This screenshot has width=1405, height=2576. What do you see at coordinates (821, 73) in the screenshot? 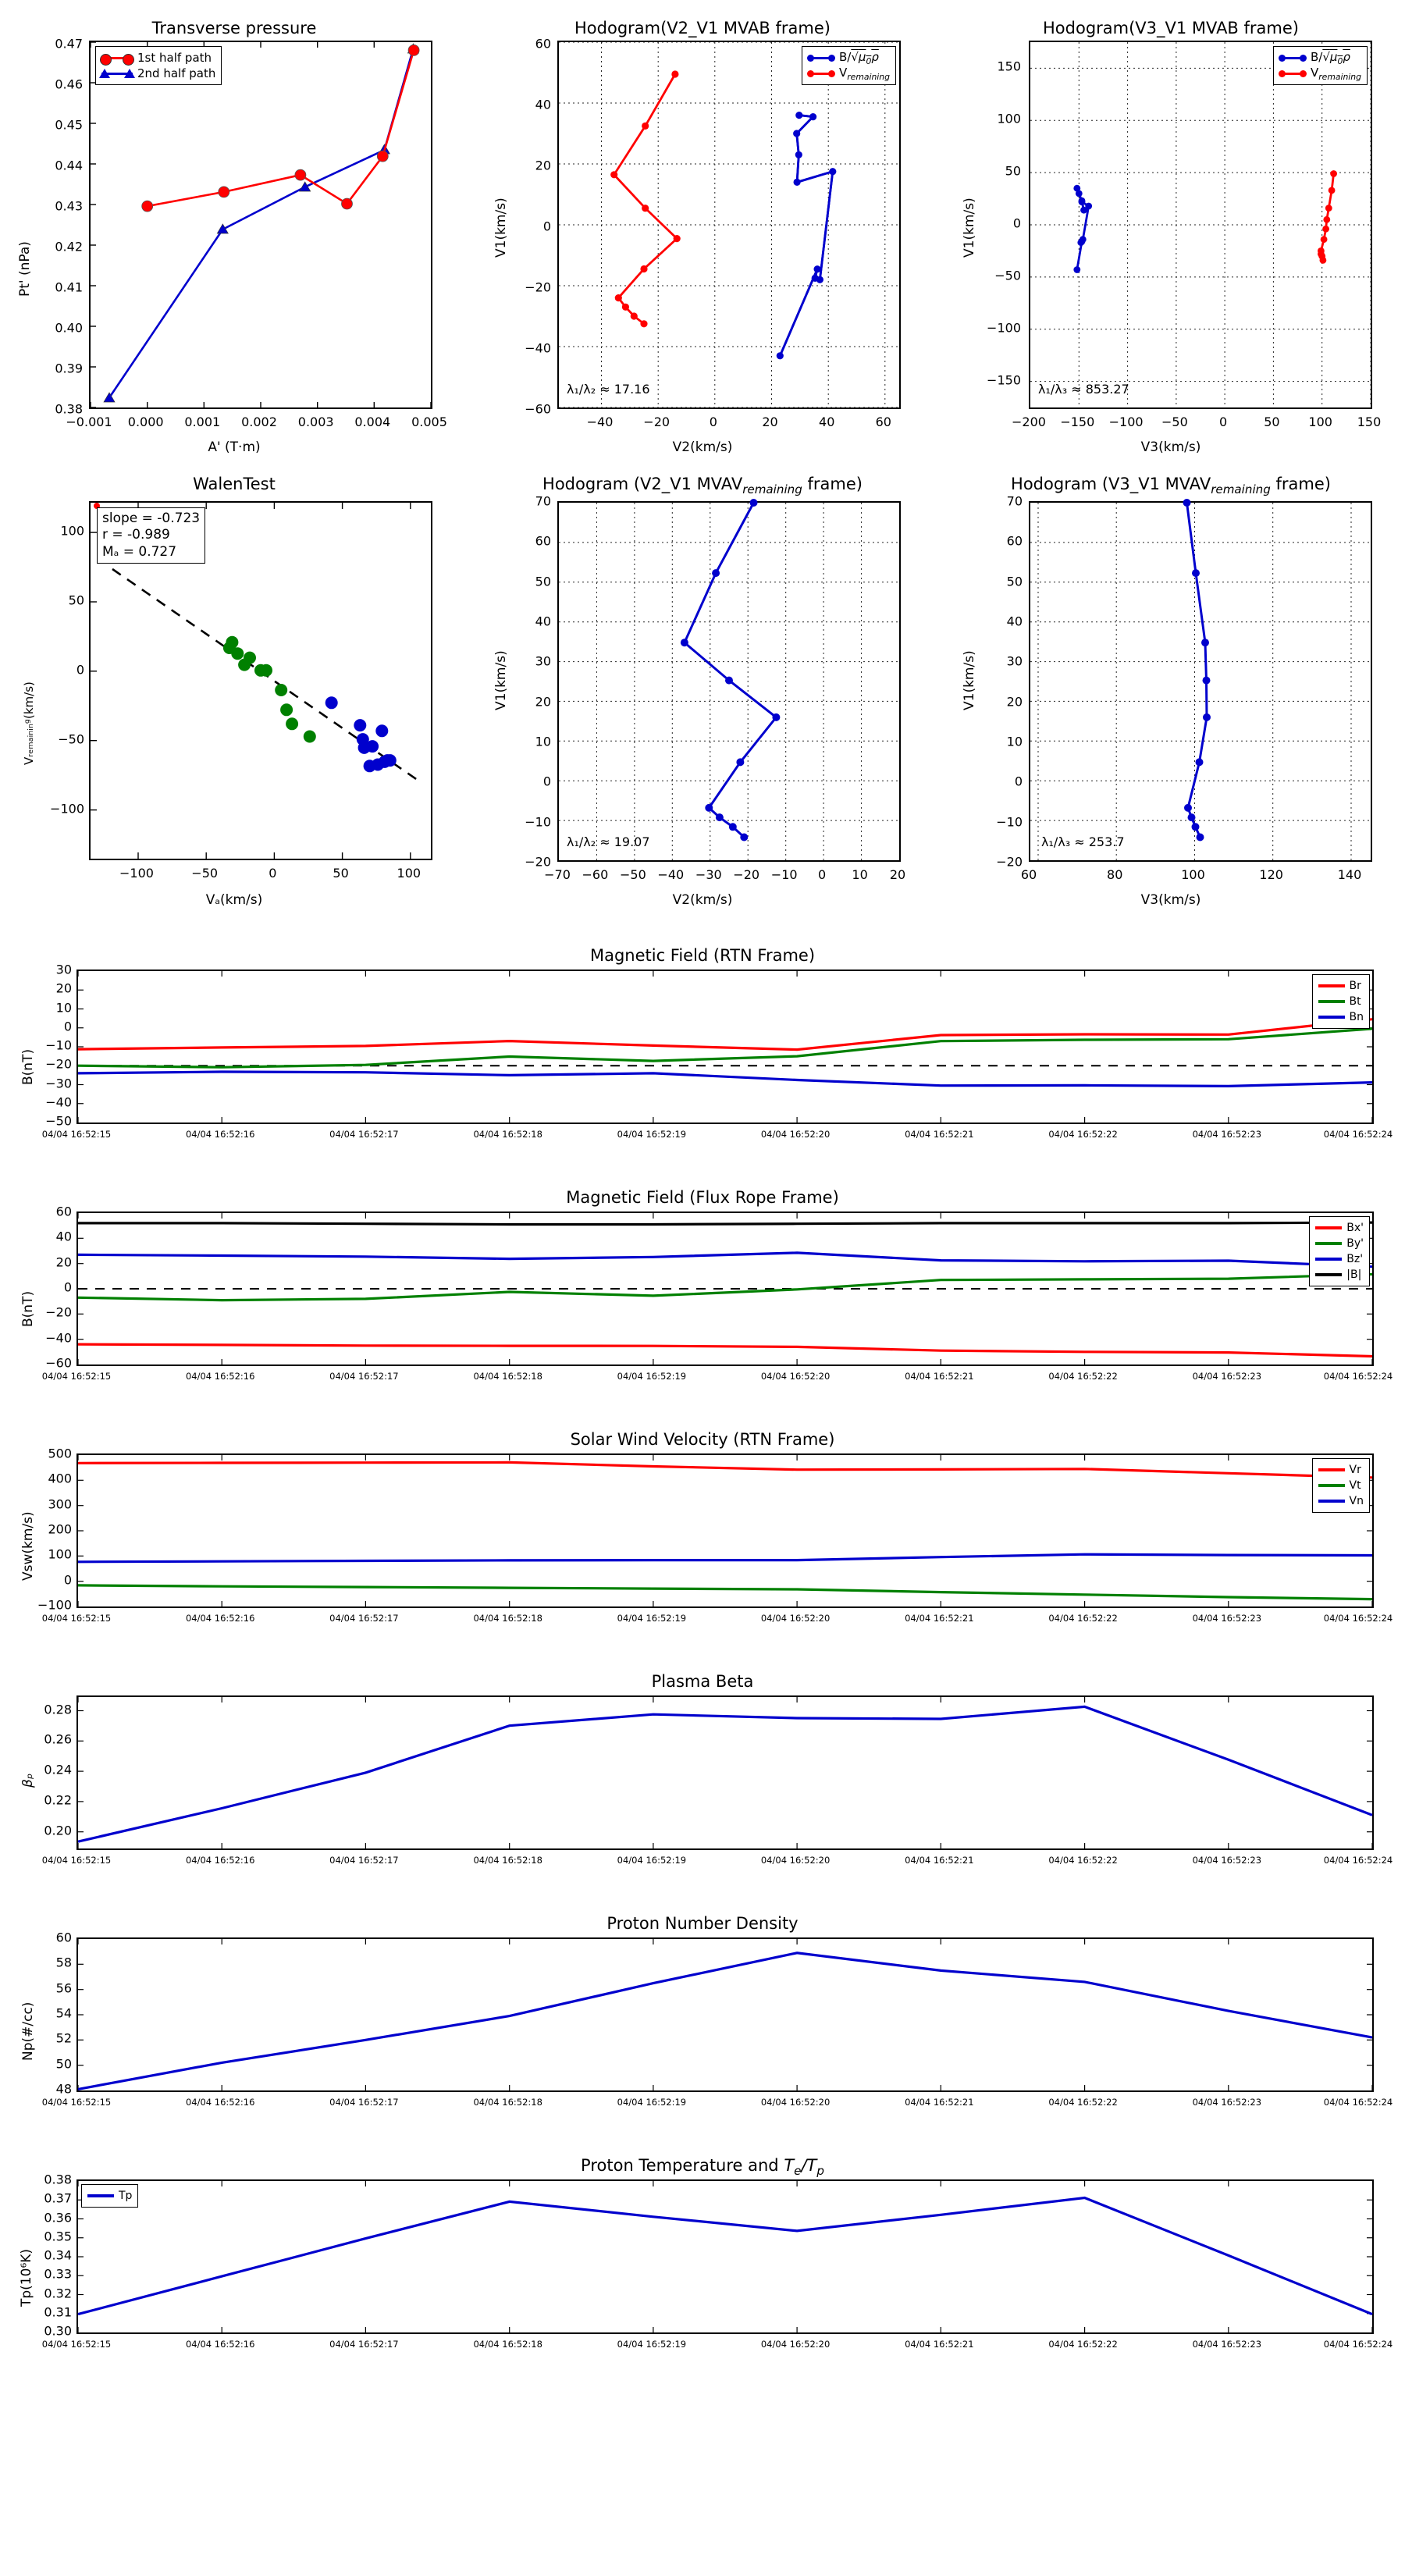
I see `legend-marker-red-dotline` at bounding box center [821, 73].